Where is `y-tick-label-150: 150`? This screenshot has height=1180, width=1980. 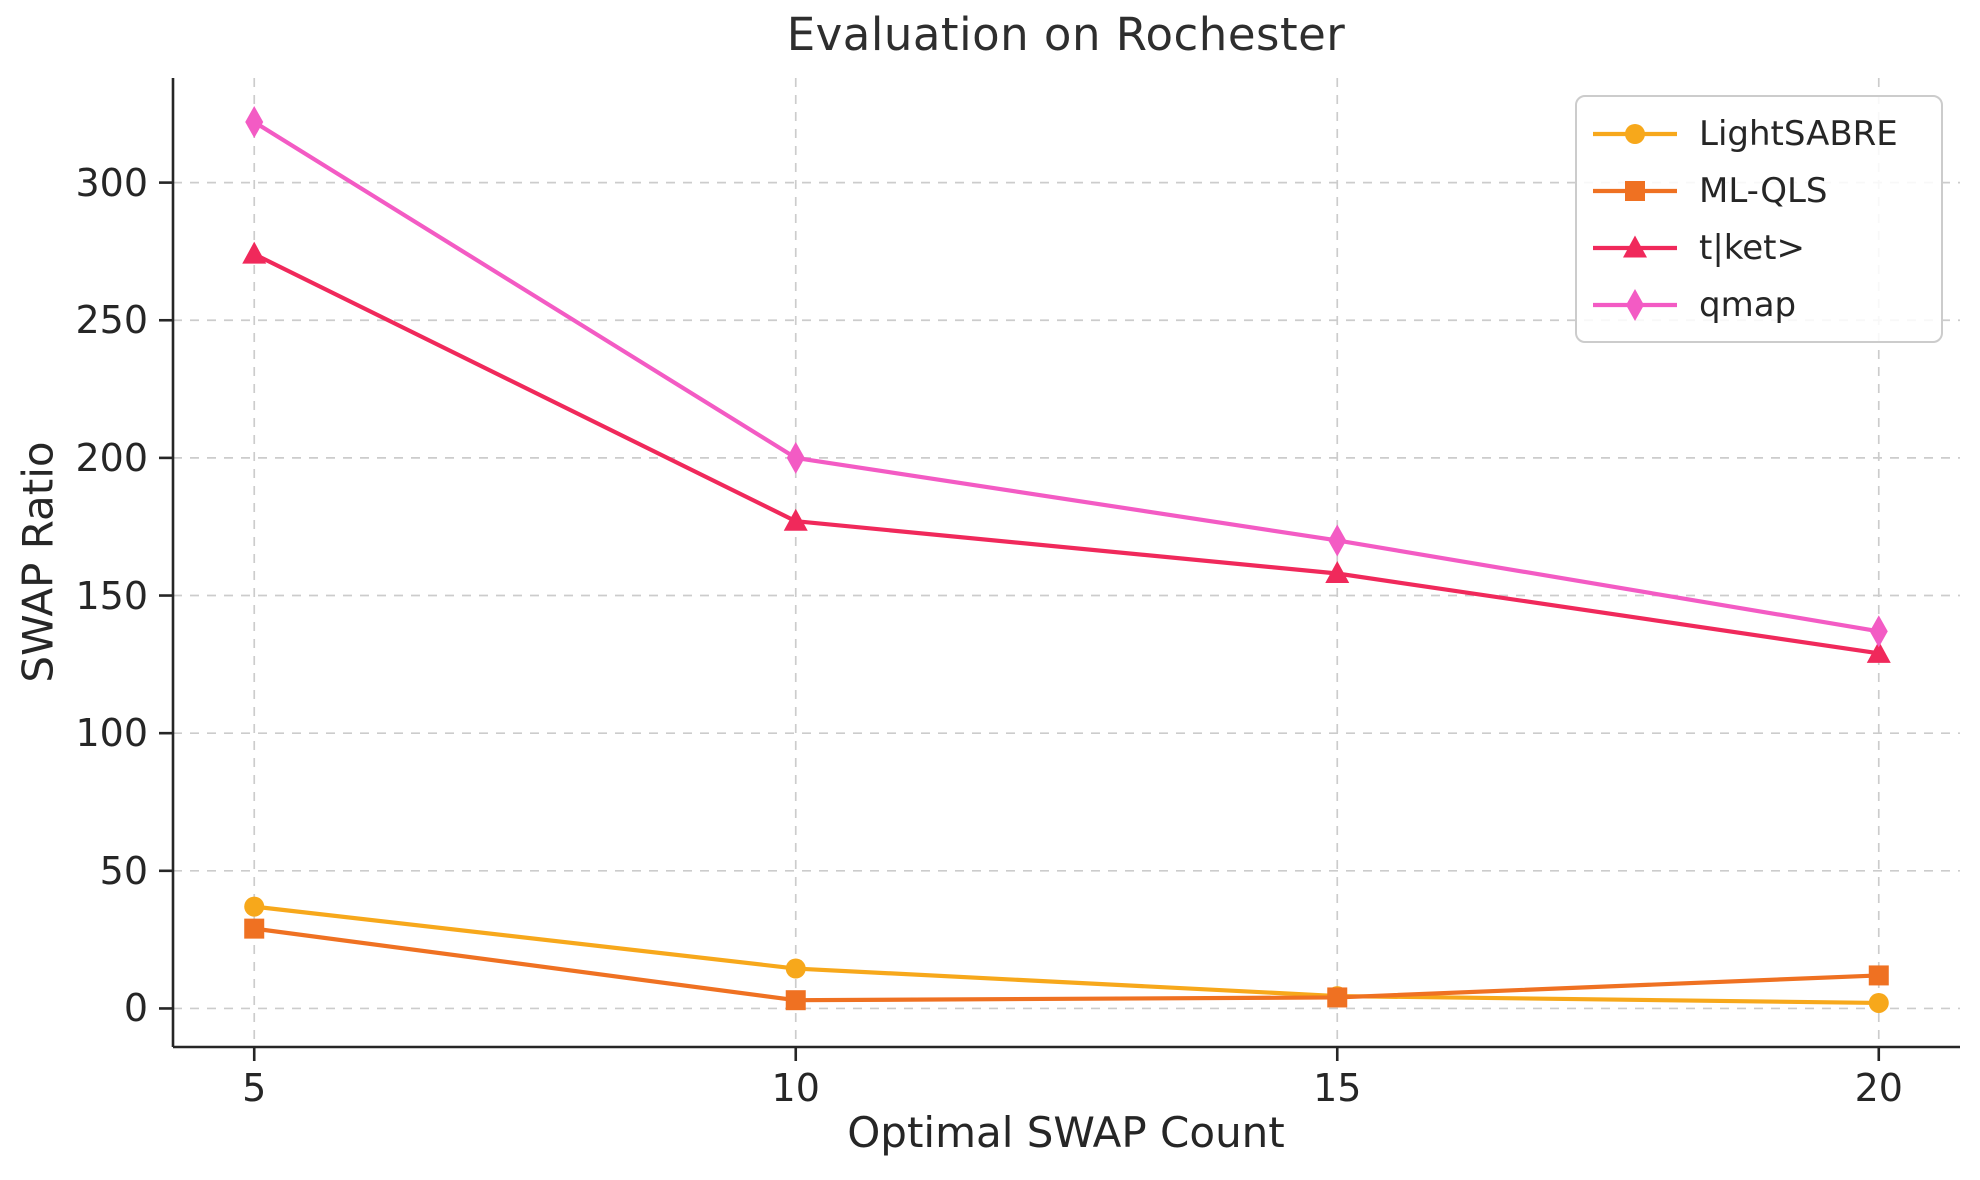 y-tick-label-150: 150 is located at coordinates (111, 595).